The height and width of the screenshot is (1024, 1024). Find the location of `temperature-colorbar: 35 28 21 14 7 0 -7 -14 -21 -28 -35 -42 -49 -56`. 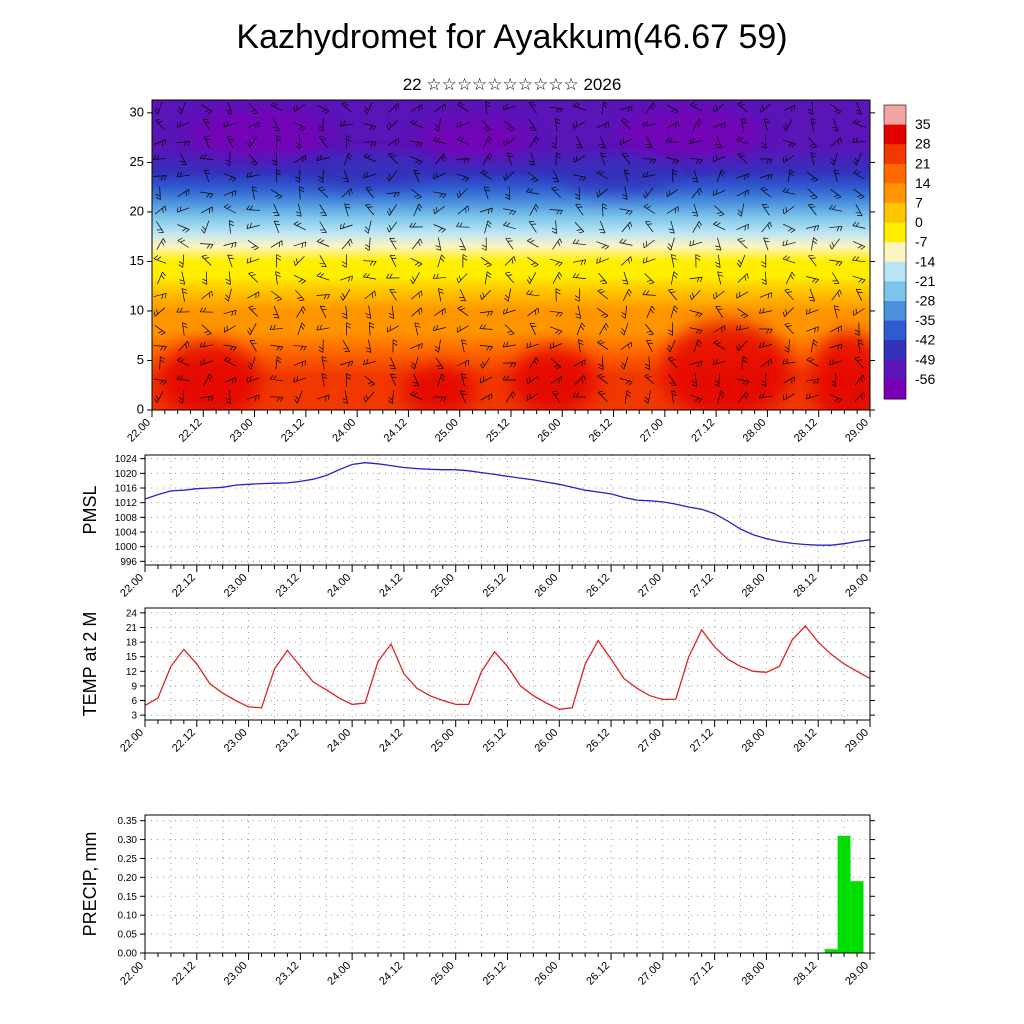

temperature-colorbar: 35 28 21 14 7 0 -7 -14 -21 -28 -35 -42 -49 -56 is located at coordinates (909, 252).